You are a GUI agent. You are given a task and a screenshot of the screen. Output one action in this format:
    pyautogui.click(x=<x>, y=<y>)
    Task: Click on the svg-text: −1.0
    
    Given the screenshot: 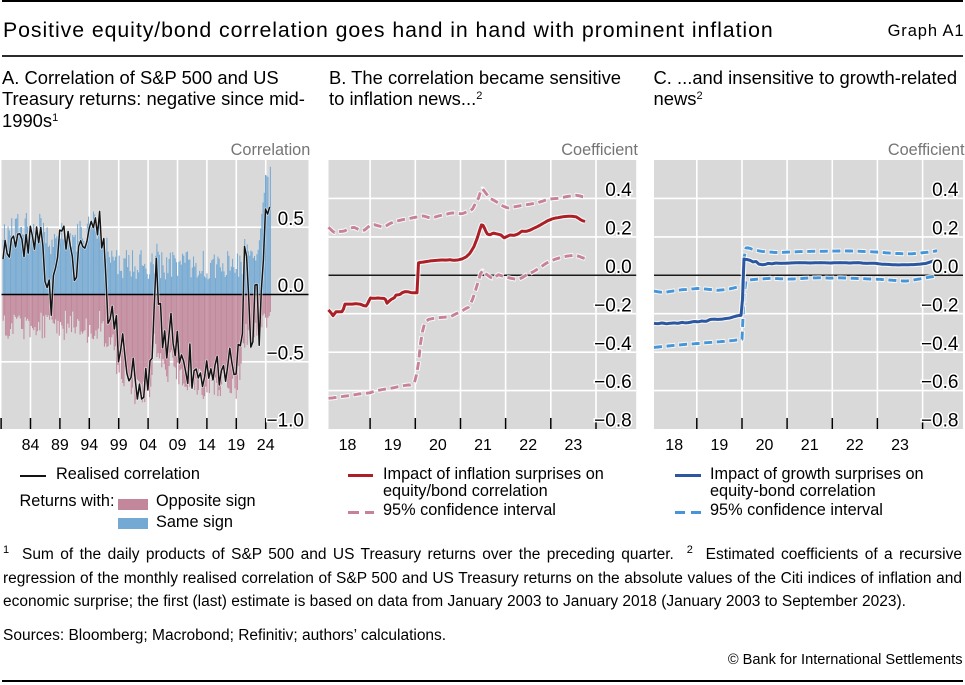 What is the action you would take?
    pyautogui.click(x=285, y=421)
    